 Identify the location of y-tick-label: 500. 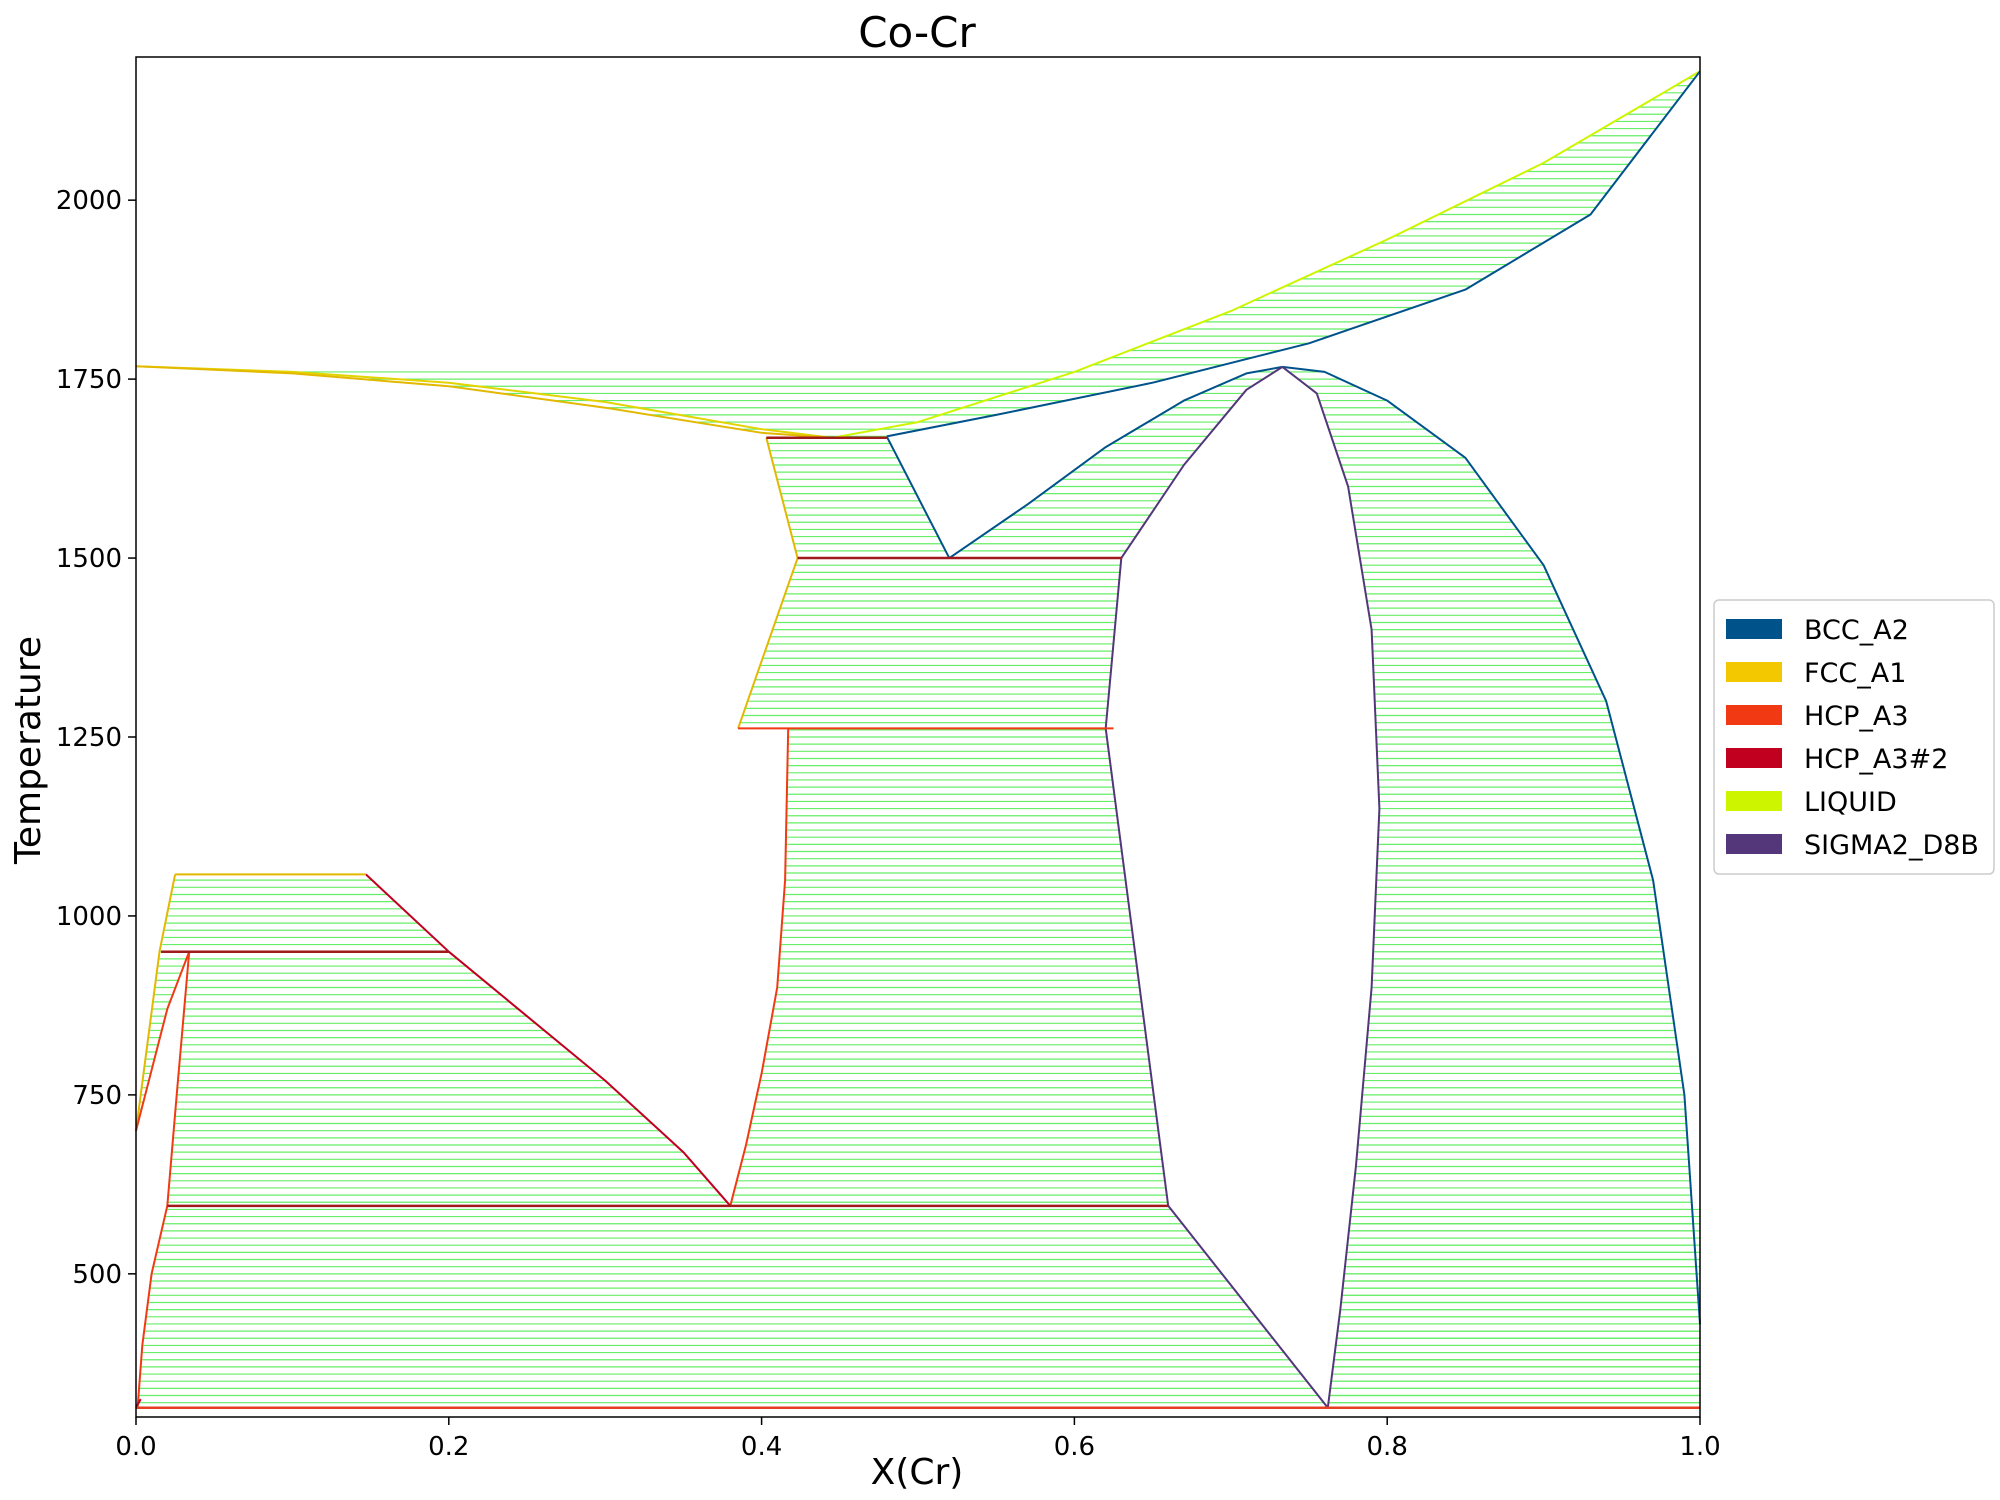
(97, 1275).